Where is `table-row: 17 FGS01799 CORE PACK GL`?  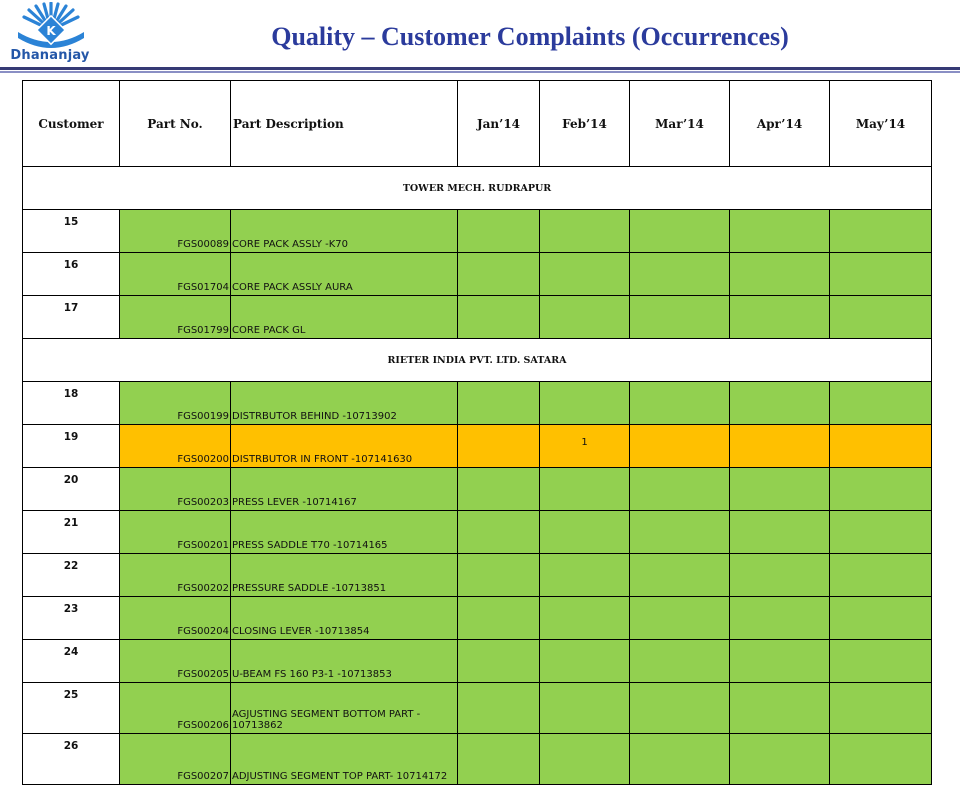
table-row: 17 FGS01799 CORE PACK GL is located at coordinates (477, 317).